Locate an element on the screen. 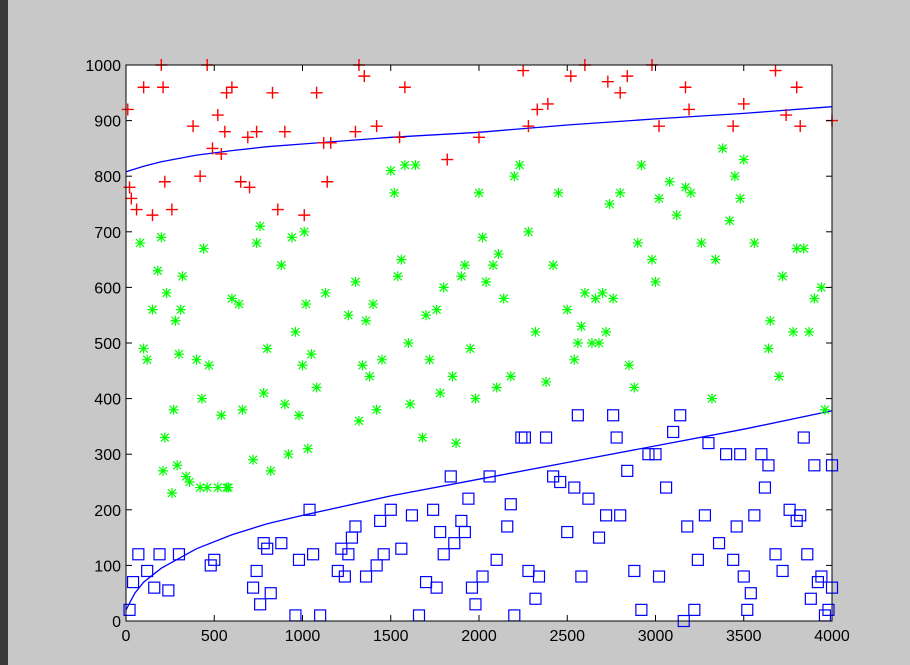 This screenshot has height=665, width=910. y-tick-label: 600 is located at coordinates (107, 288).